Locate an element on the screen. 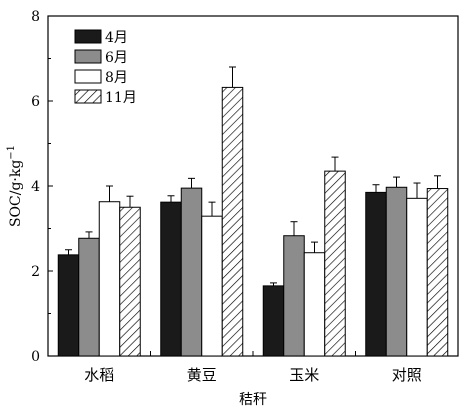  x-category-label: 玉米 is located at coordinates (304, 375).